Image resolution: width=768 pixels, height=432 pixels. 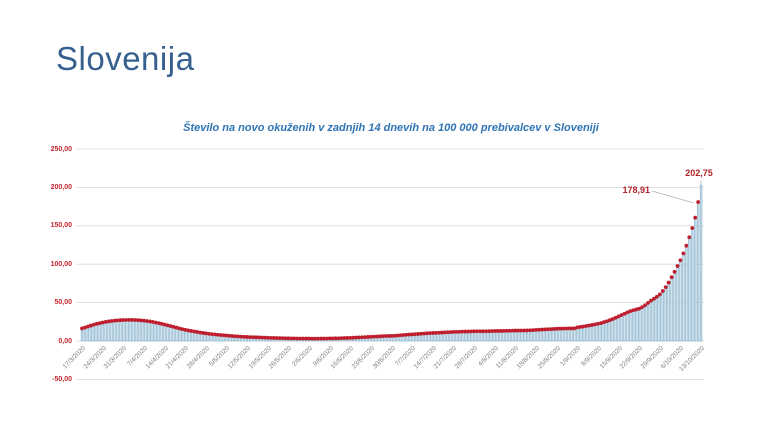 What do you see at coordinates (125, 58) in the screenshot?
I see `slide-title: Slovenija` at bounding box center [125, 58].